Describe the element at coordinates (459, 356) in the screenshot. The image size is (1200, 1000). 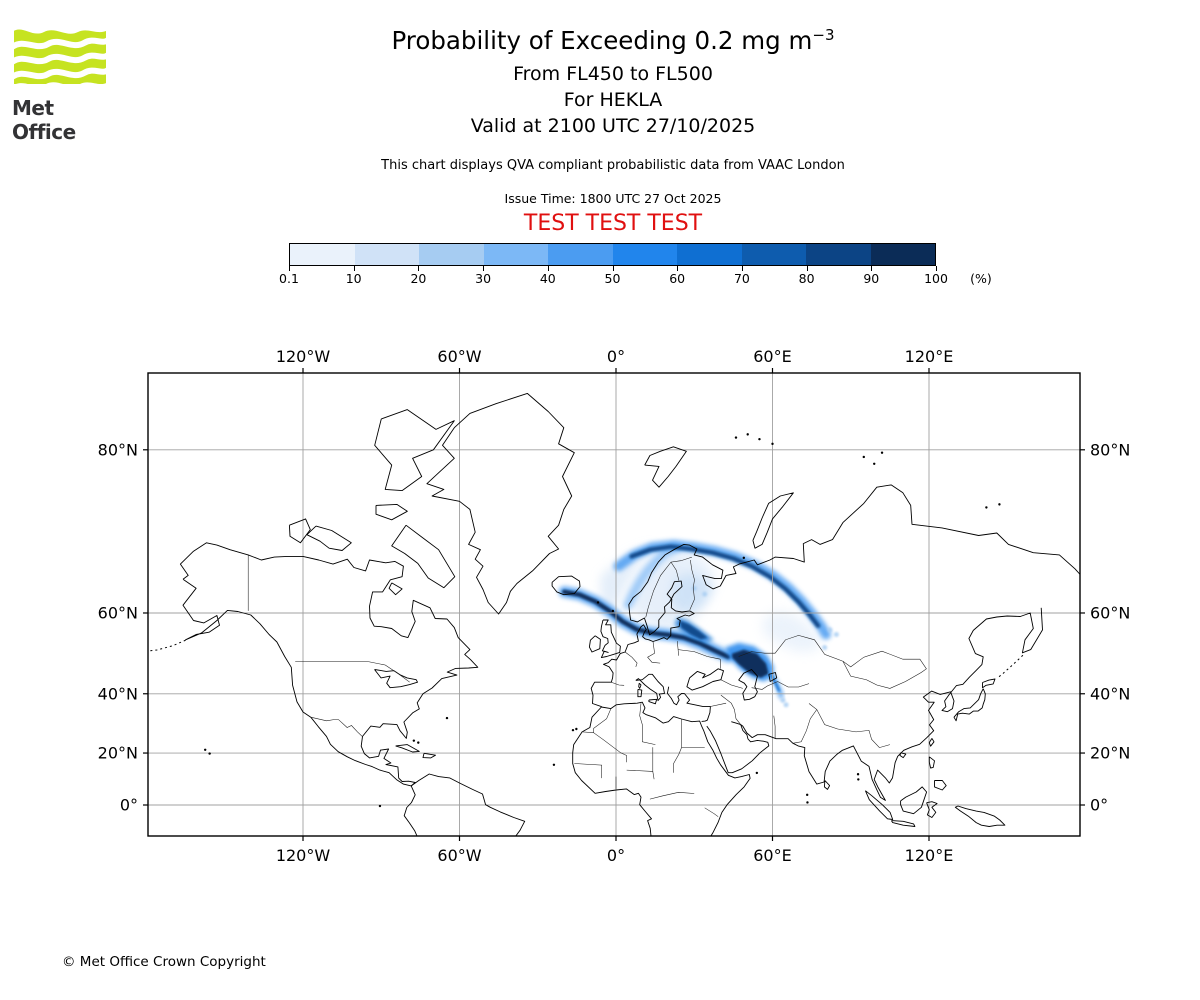
I see `lon-label-top: 60°W` at that location.